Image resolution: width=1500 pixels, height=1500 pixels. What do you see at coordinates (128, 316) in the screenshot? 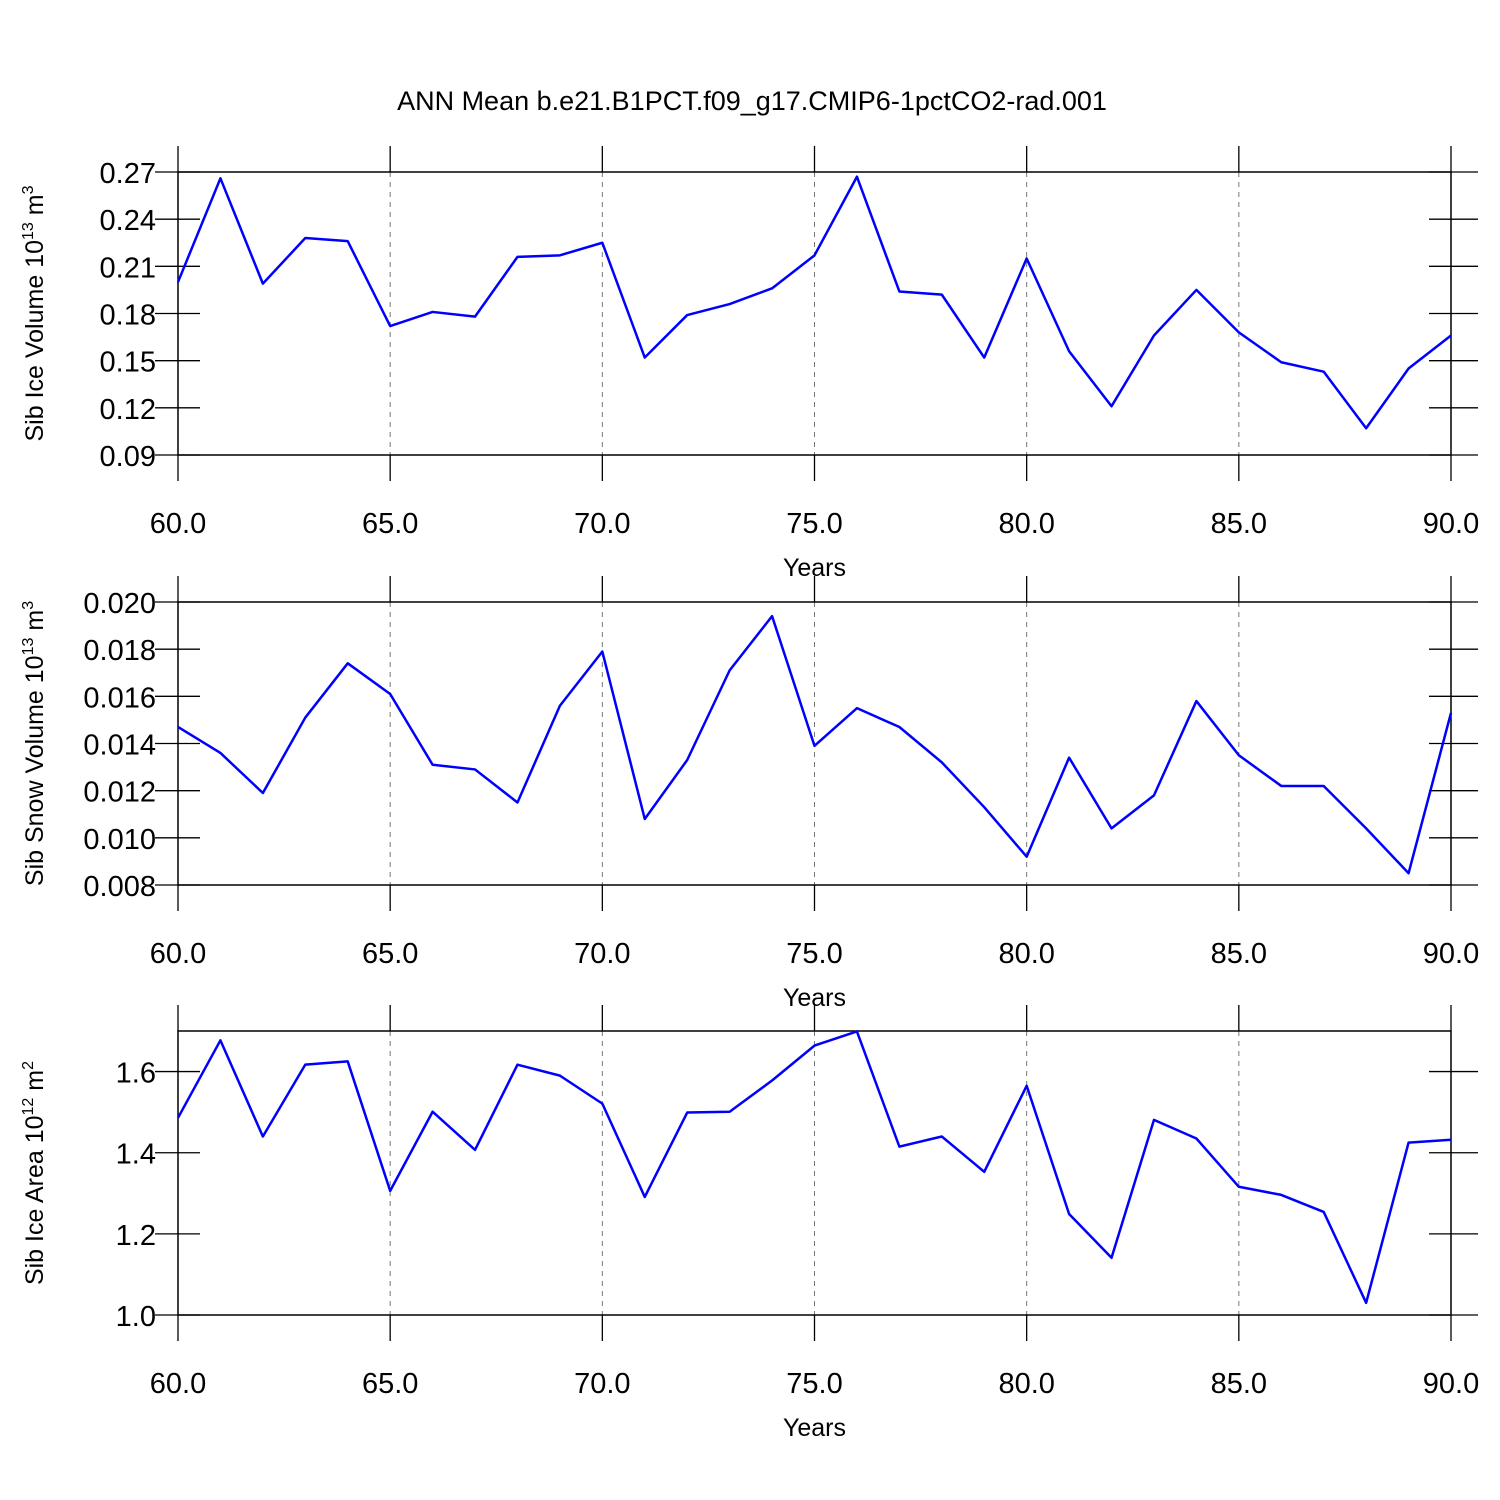
I see `y-tick-label: 0.18` at bounding box center [128, 316].